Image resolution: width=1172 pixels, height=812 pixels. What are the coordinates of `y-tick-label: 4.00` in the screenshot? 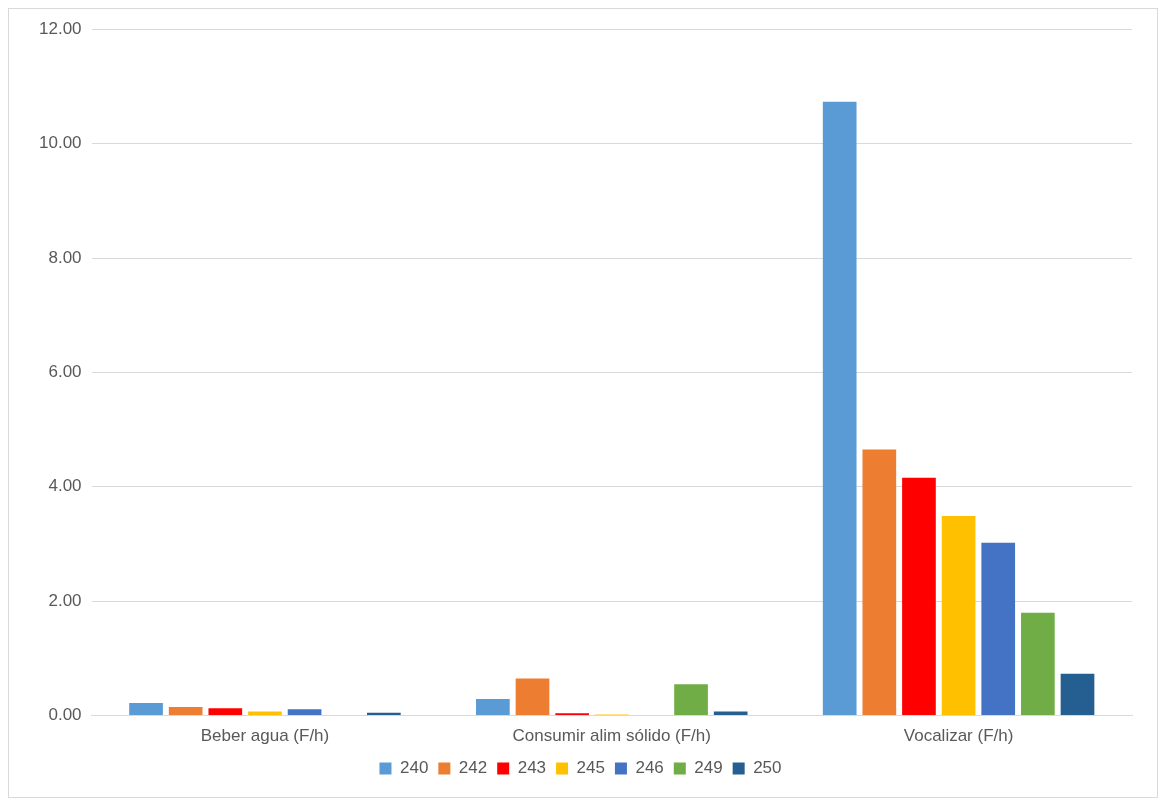 It's located at (65, 486).